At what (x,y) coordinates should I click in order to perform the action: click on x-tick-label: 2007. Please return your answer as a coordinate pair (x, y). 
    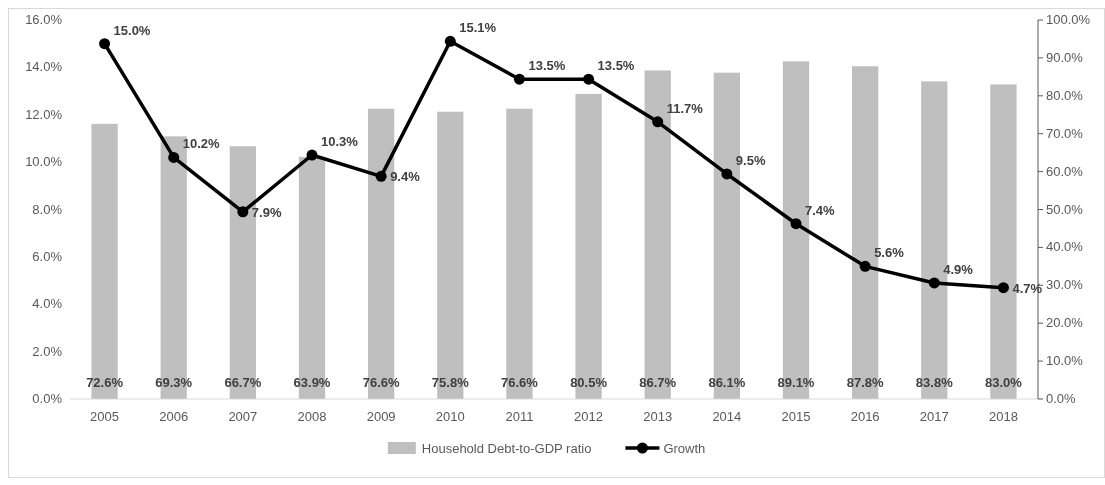
    Looking at the image, I should click on (243, 416).